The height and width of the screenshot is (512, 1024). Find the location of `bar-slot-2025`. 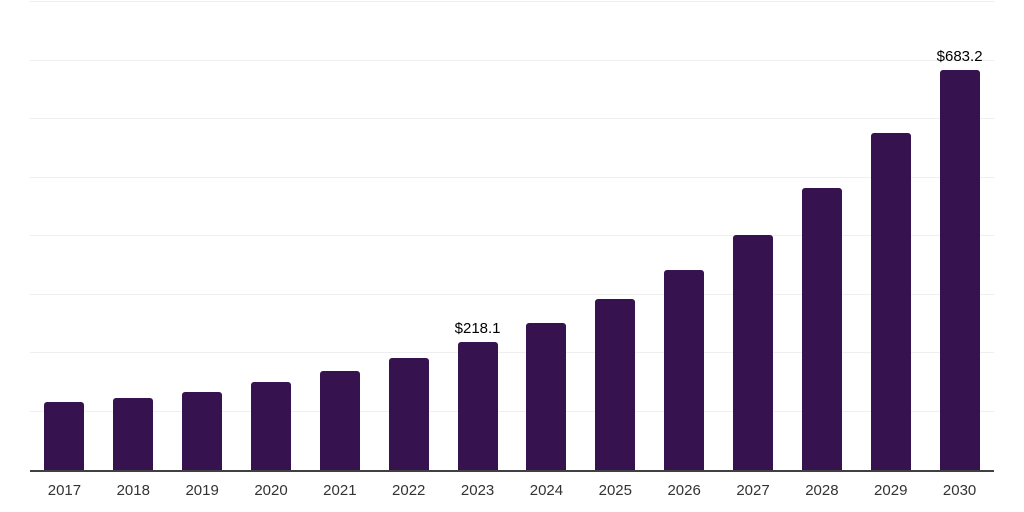

bar-slot-2025 is located at coordinates (615, 236).